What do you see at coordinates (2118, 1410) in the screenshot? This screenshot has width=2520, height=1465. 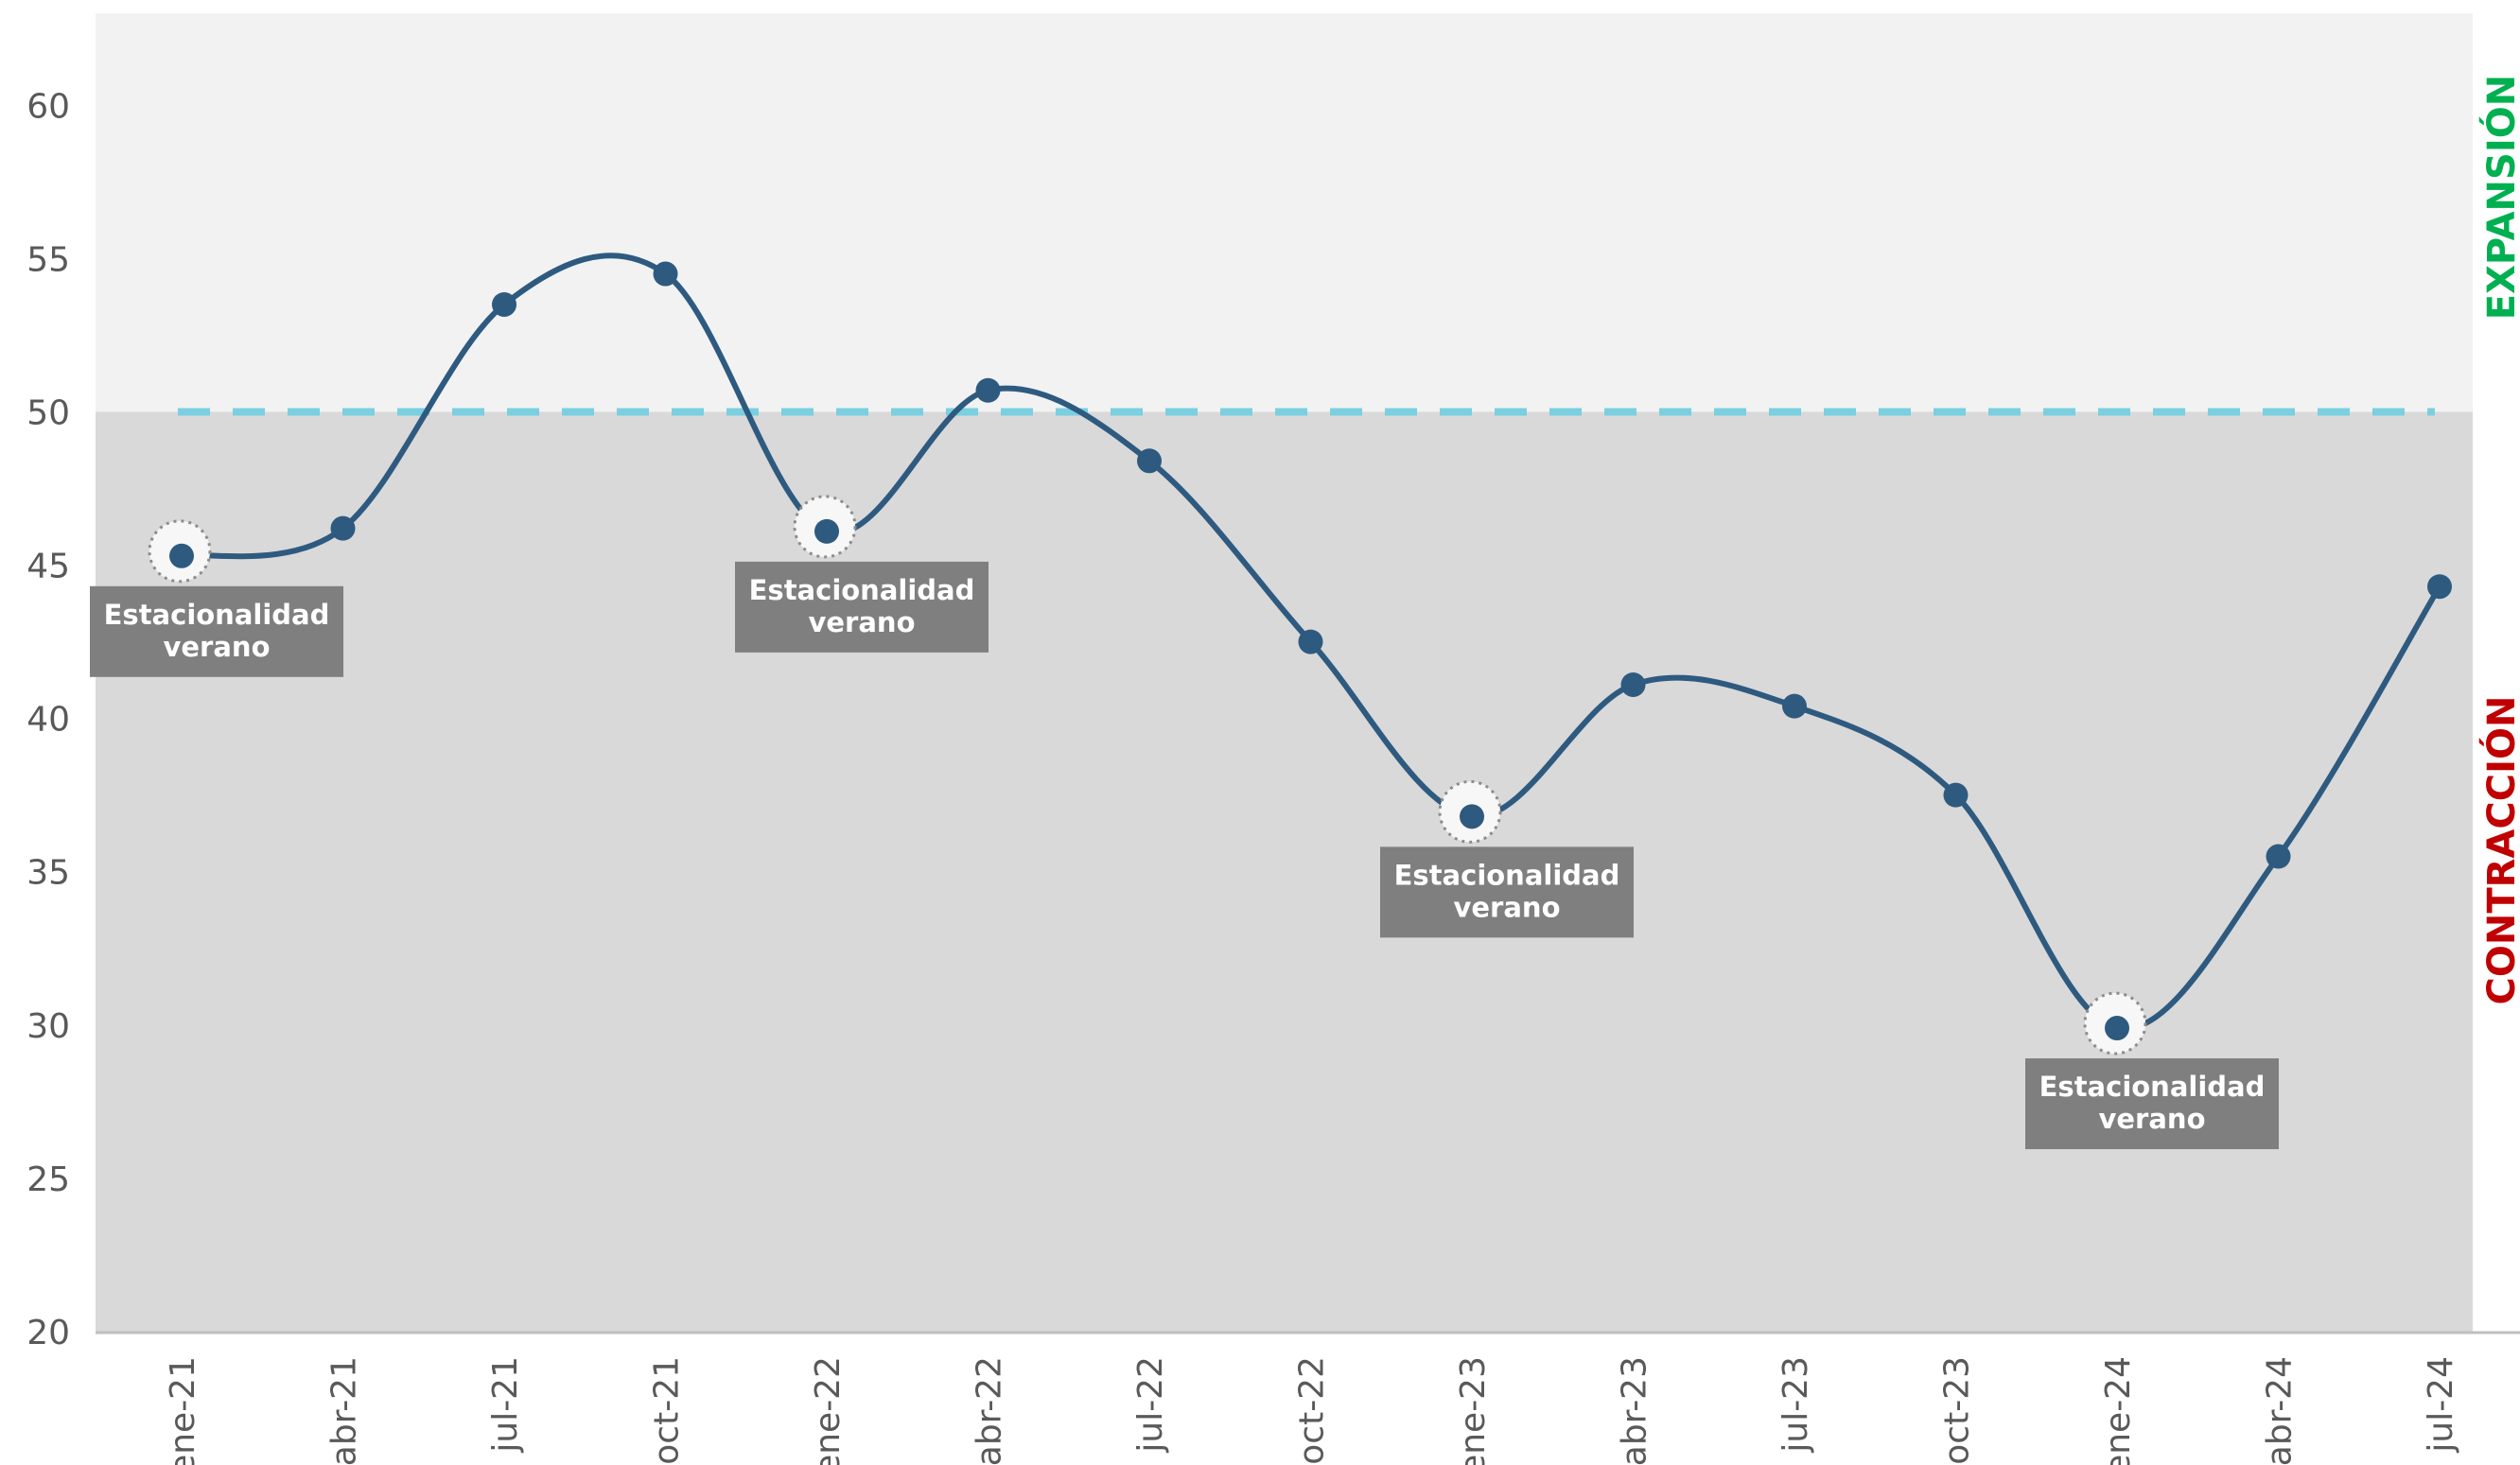 I see `x-tick-label: ene-24` at bounding box center [2118, 1410].